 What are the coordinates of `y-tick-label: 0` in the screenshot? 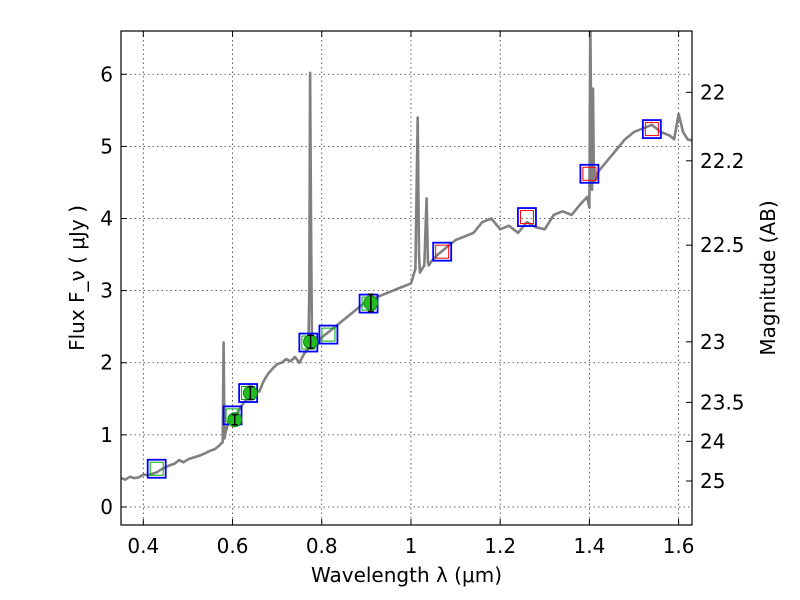 It's located at (106, 507).